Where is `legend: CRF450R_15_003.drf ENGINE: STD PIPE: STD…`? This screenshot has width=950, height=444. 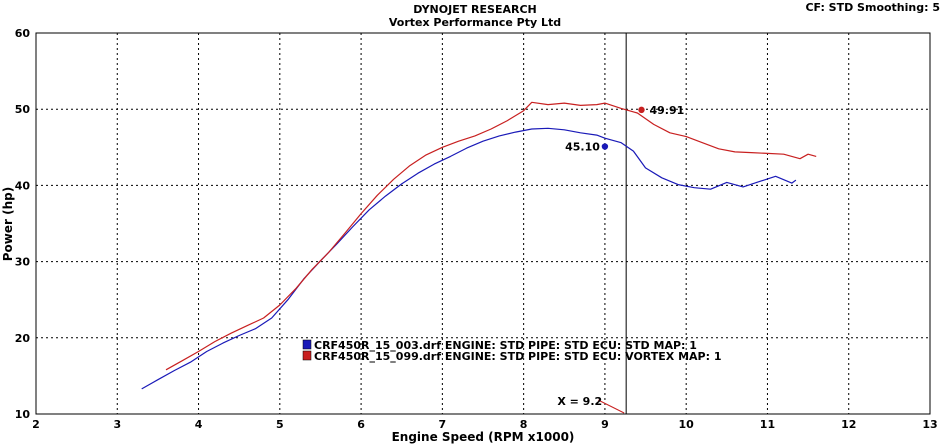
legend: CRF450R_15_003.drf ENGINE: STD PIPE: STD… is located at coordinates (512, 351).